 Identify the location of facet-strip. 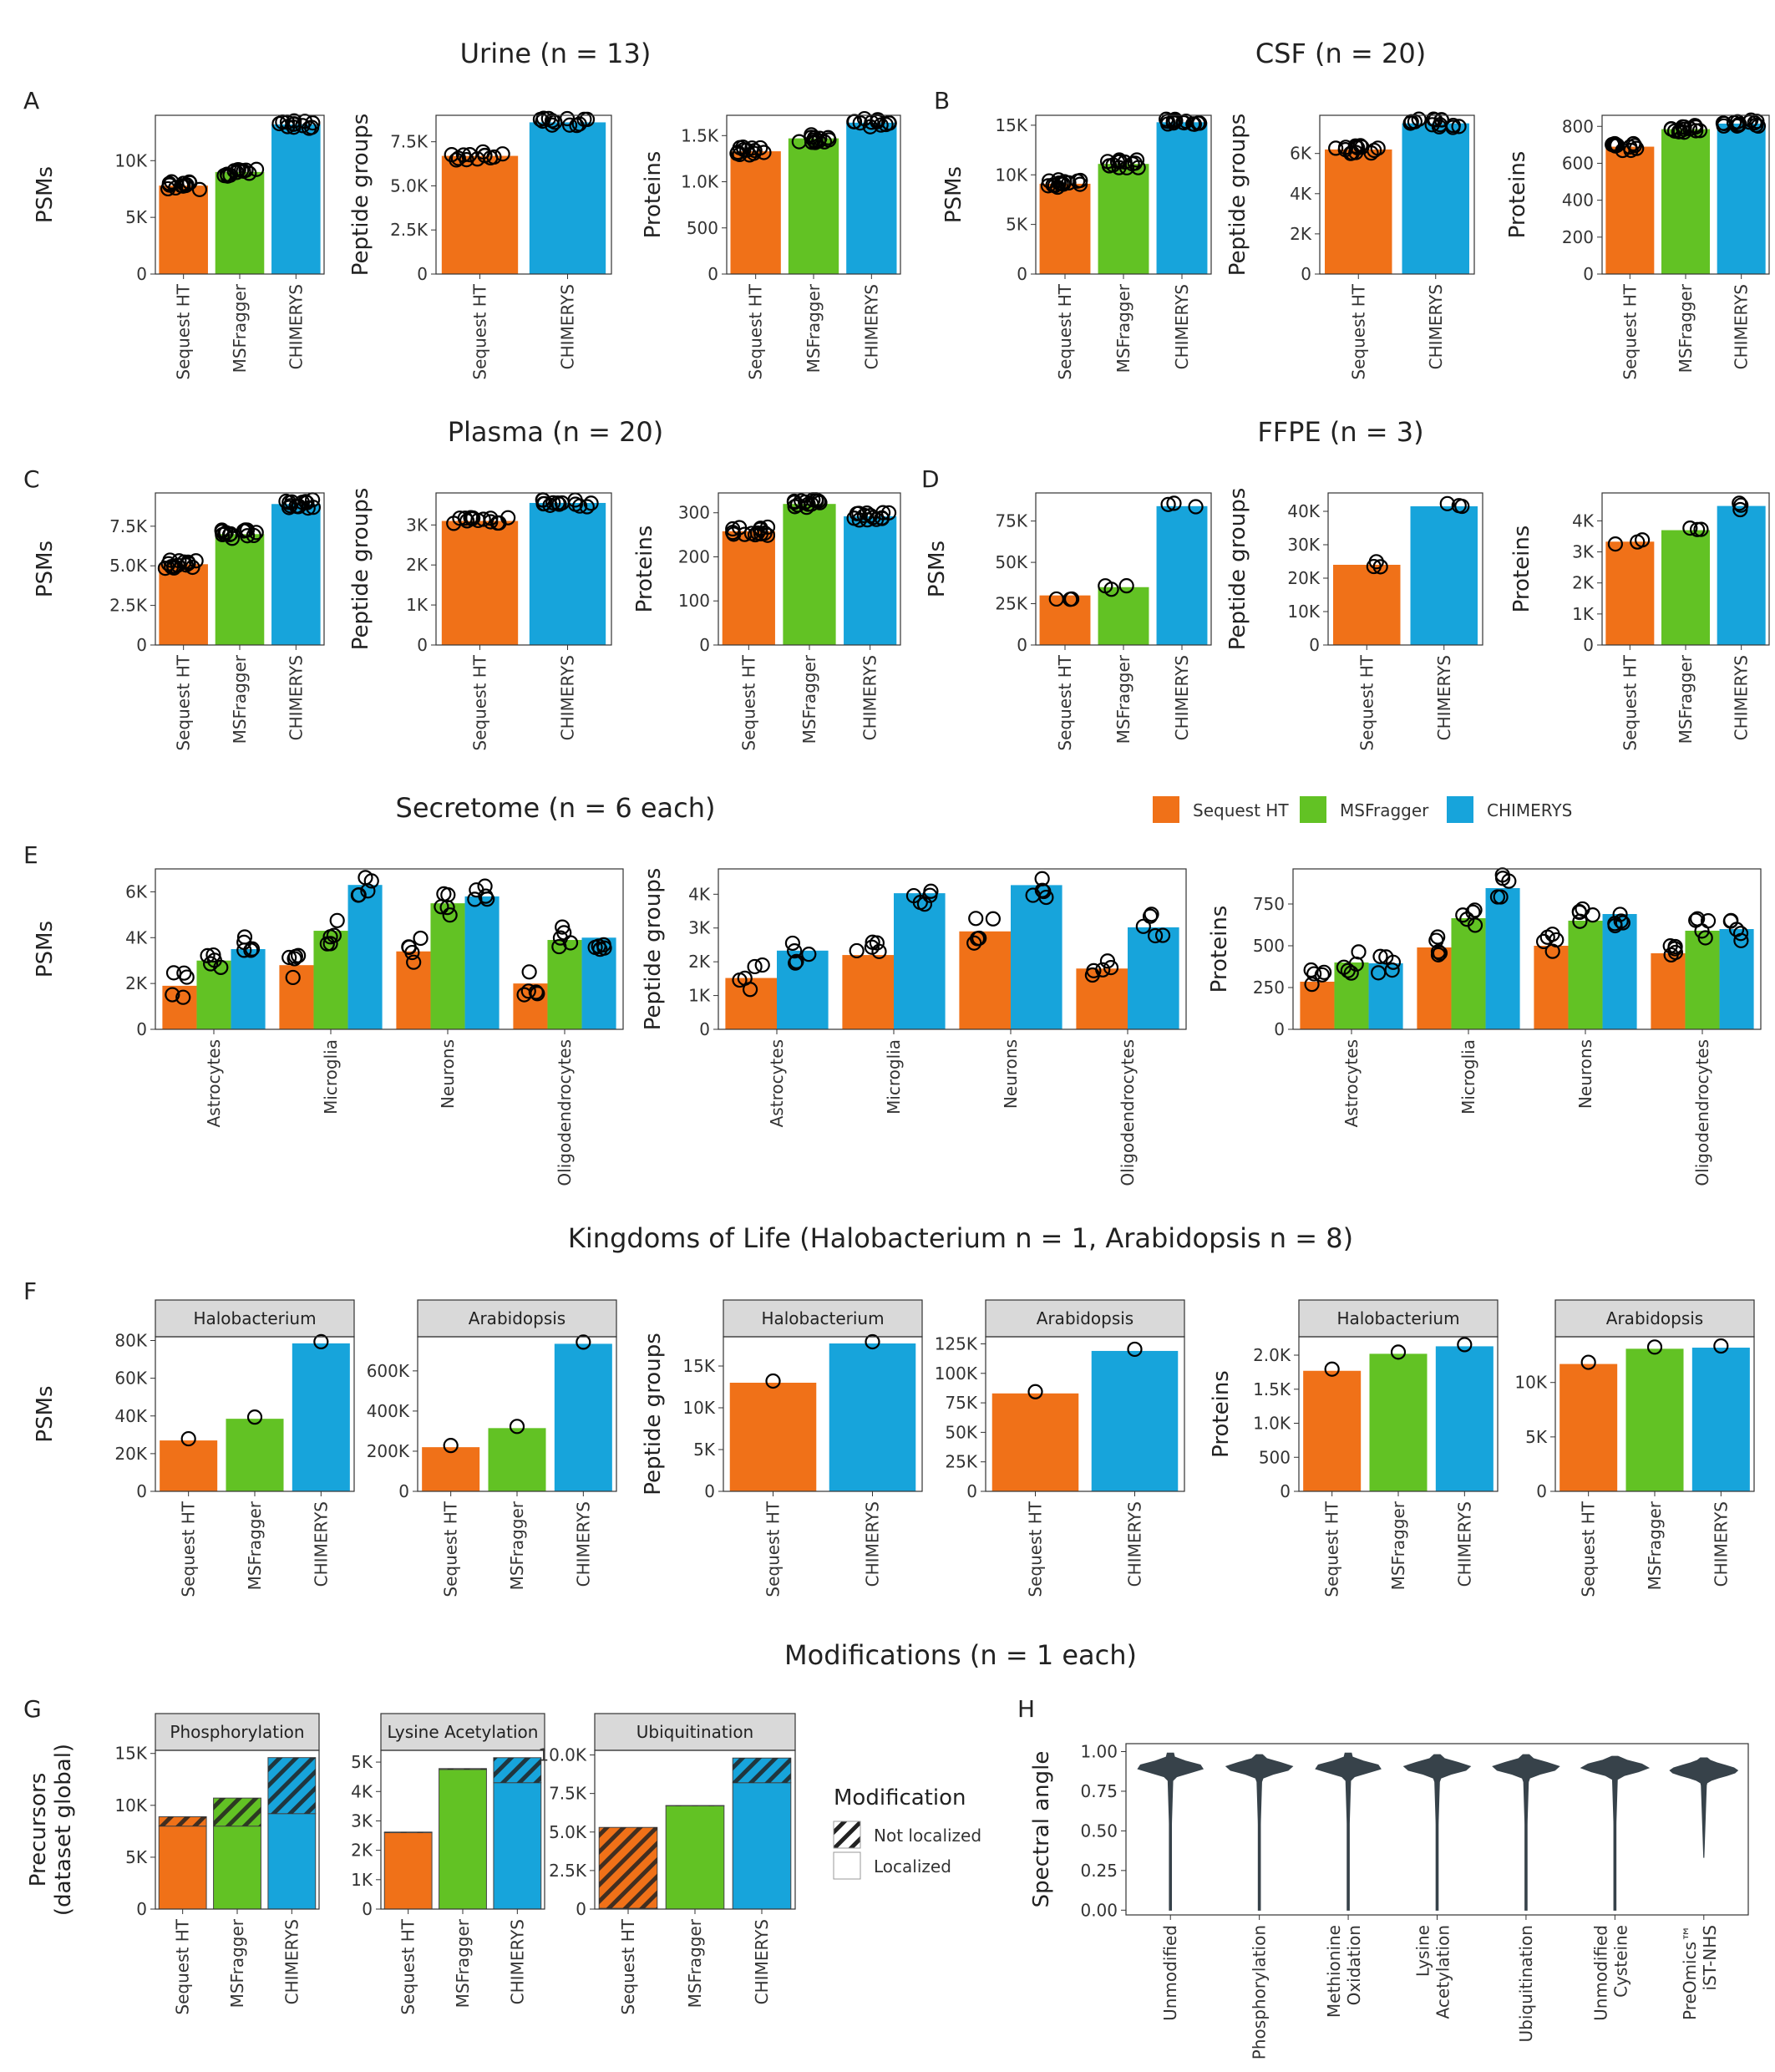
(1654, 1318).